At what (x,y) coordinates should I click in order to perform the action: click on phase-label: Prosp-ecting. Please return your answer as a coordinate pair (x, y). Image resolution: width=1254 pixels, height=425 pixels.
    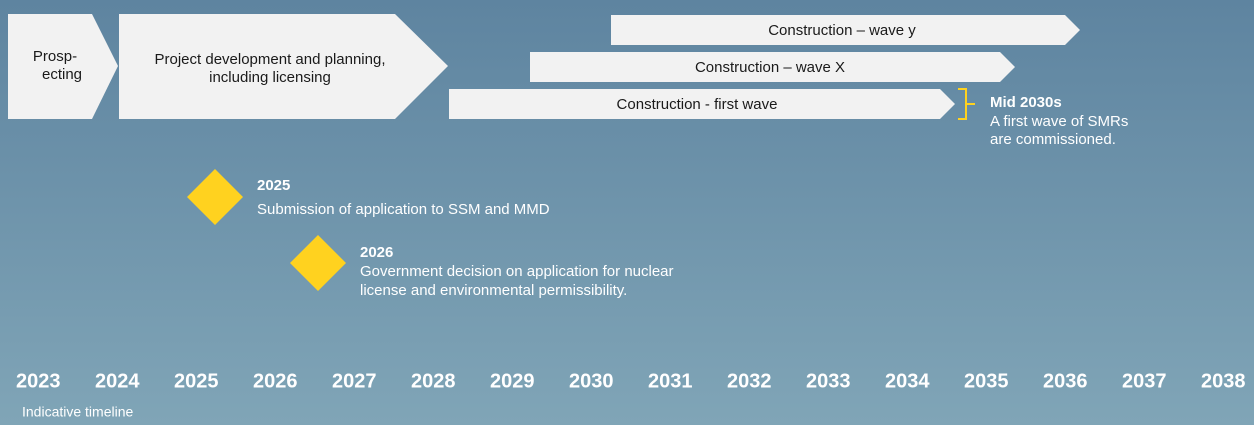
    Looking at the image, I should click on (57, 65).